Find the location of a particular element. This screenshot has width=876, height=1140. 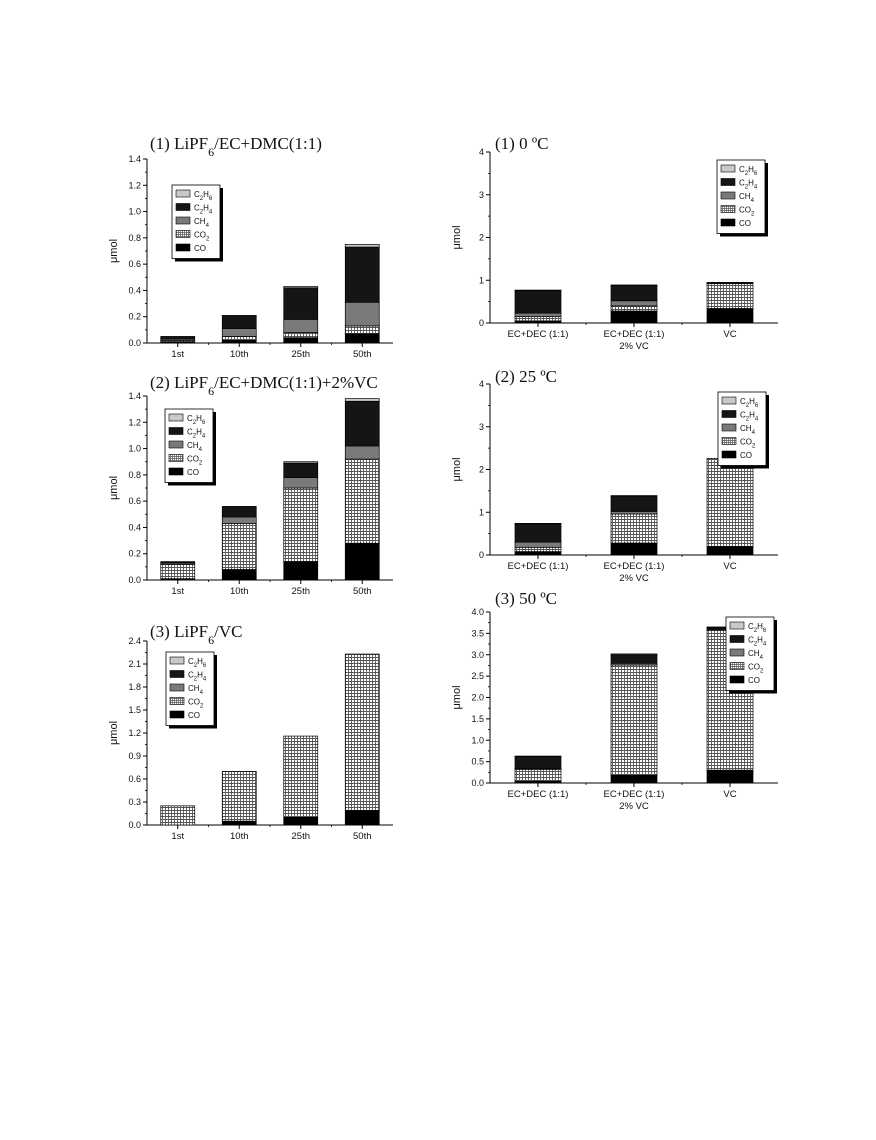

x-tick-label: 50th is located at coordinates (362, 591).